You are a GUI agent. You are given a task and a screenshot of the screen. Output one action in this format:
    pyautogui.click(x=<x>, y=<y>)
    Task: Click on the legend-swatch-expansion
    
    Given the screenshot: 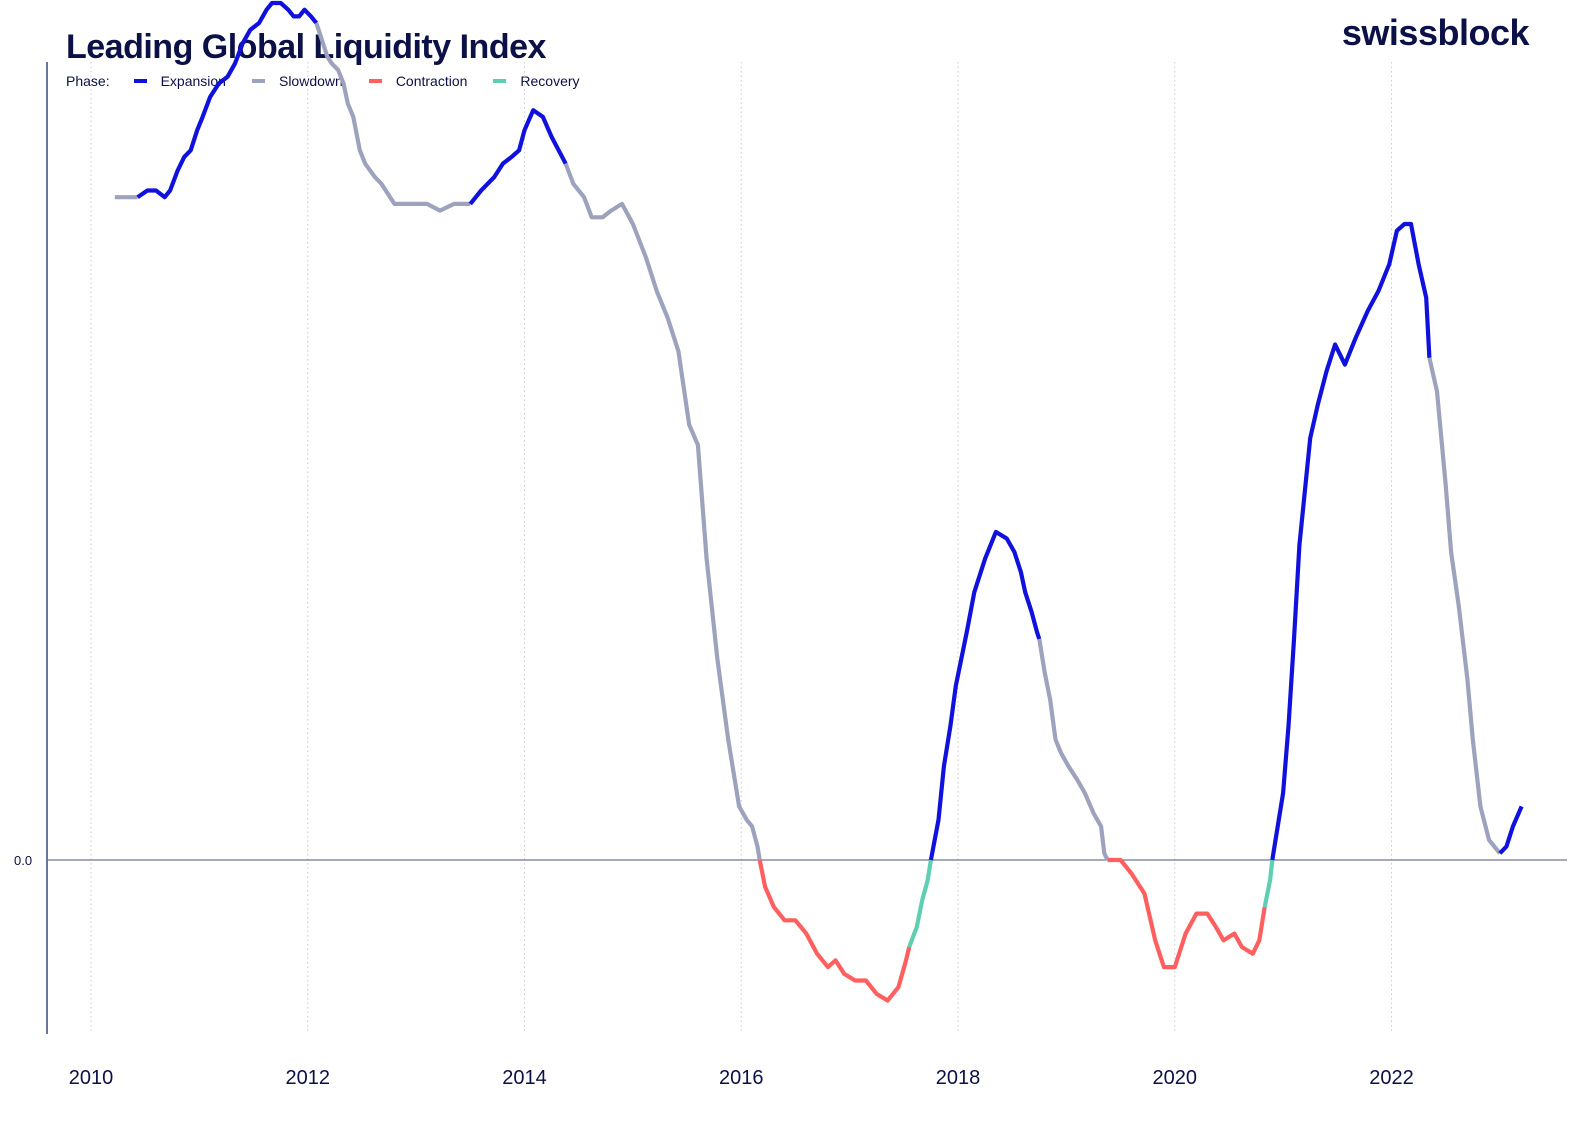 What is the action you would take?
    pyautogui.click(x=140, y=81)
    